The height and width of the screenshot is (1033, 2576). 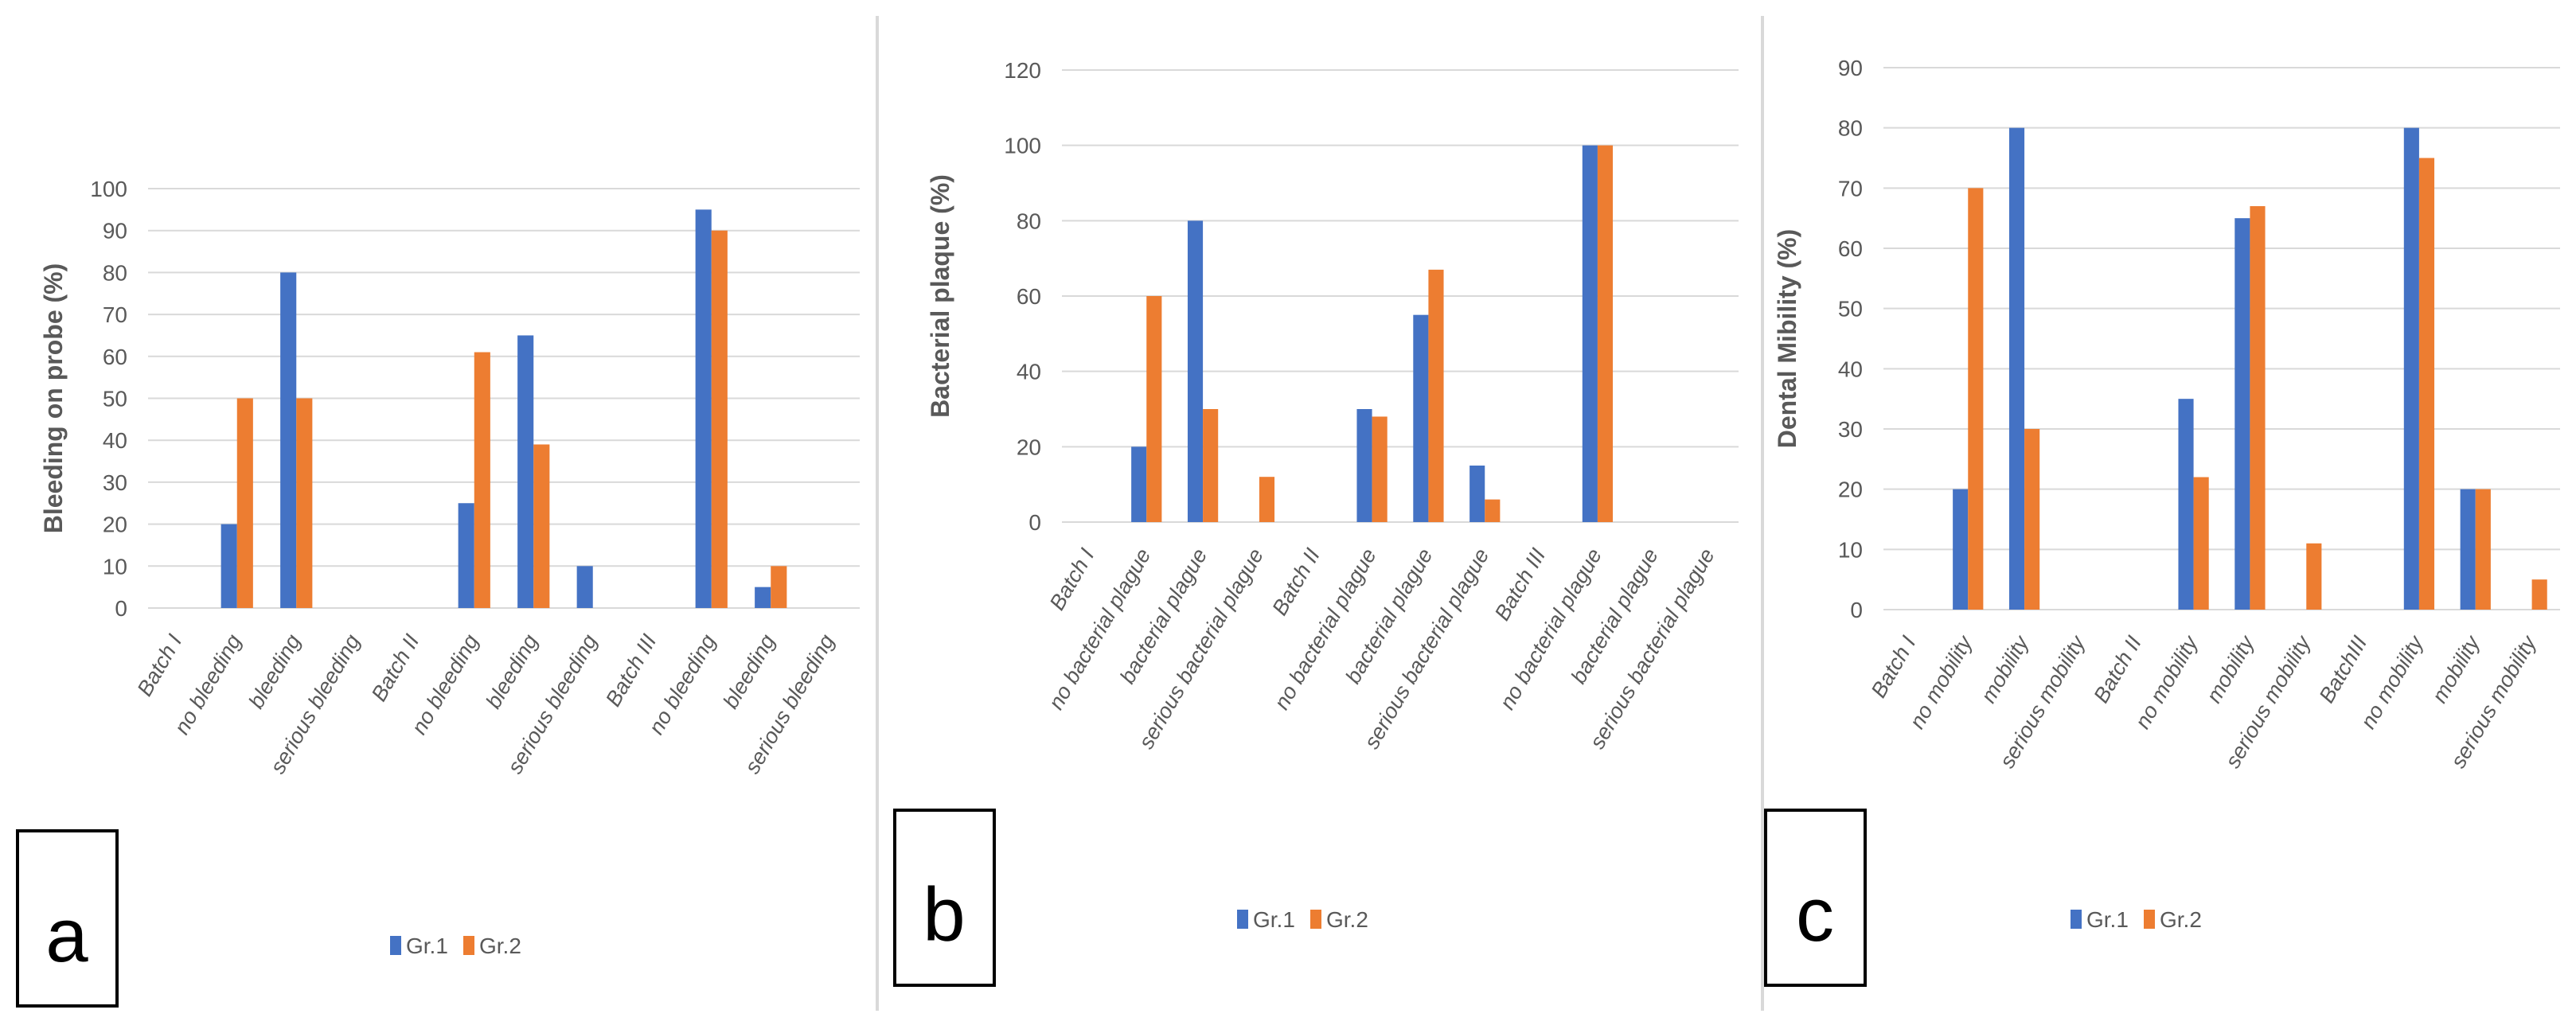 I want to click on y-axis-title: Bleeding on probe (%), so click(x=53, y=398).